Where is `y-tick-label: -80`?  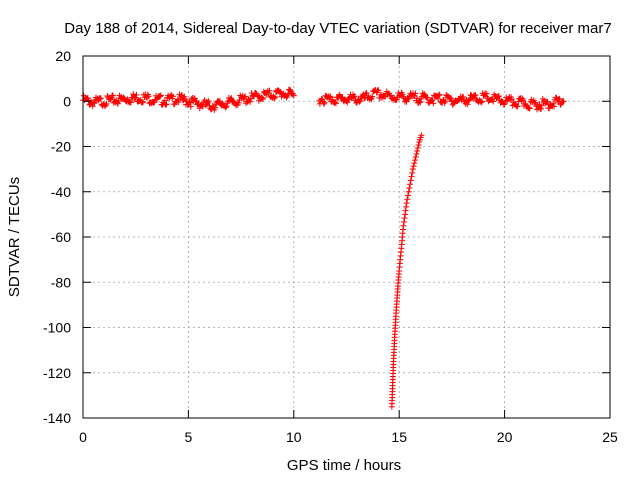
y-tick-label: -80 is located at coordinates (61, 282).